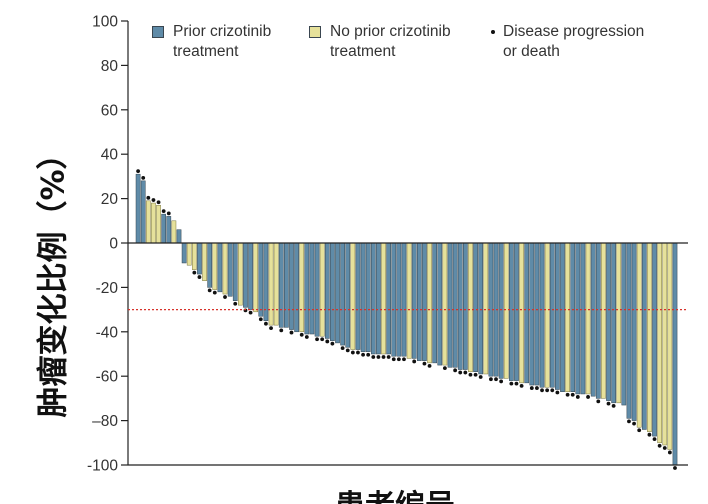 The height and width of the screenshot is (504, 708). I want to click on legend-label-line: Disease progression, so click(574, 31).